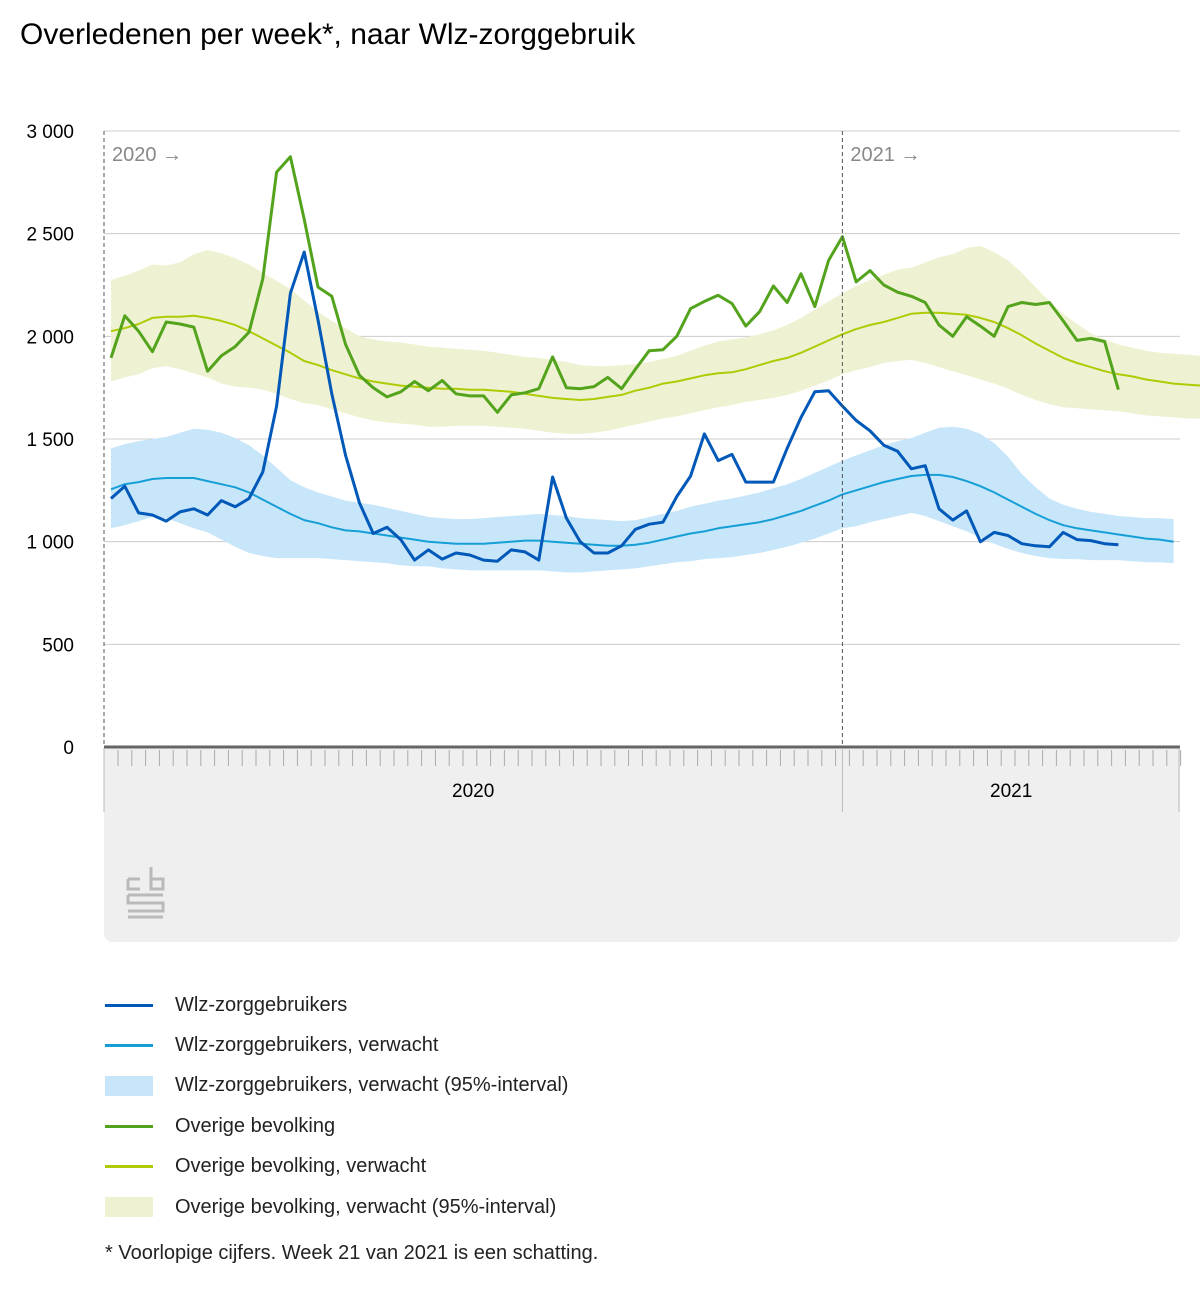 This screenshot has height=1300, width=1200. Describe the element at coordinates (50, 235) in the screenshot. I see `y-tick-label: 2 500` at that location.